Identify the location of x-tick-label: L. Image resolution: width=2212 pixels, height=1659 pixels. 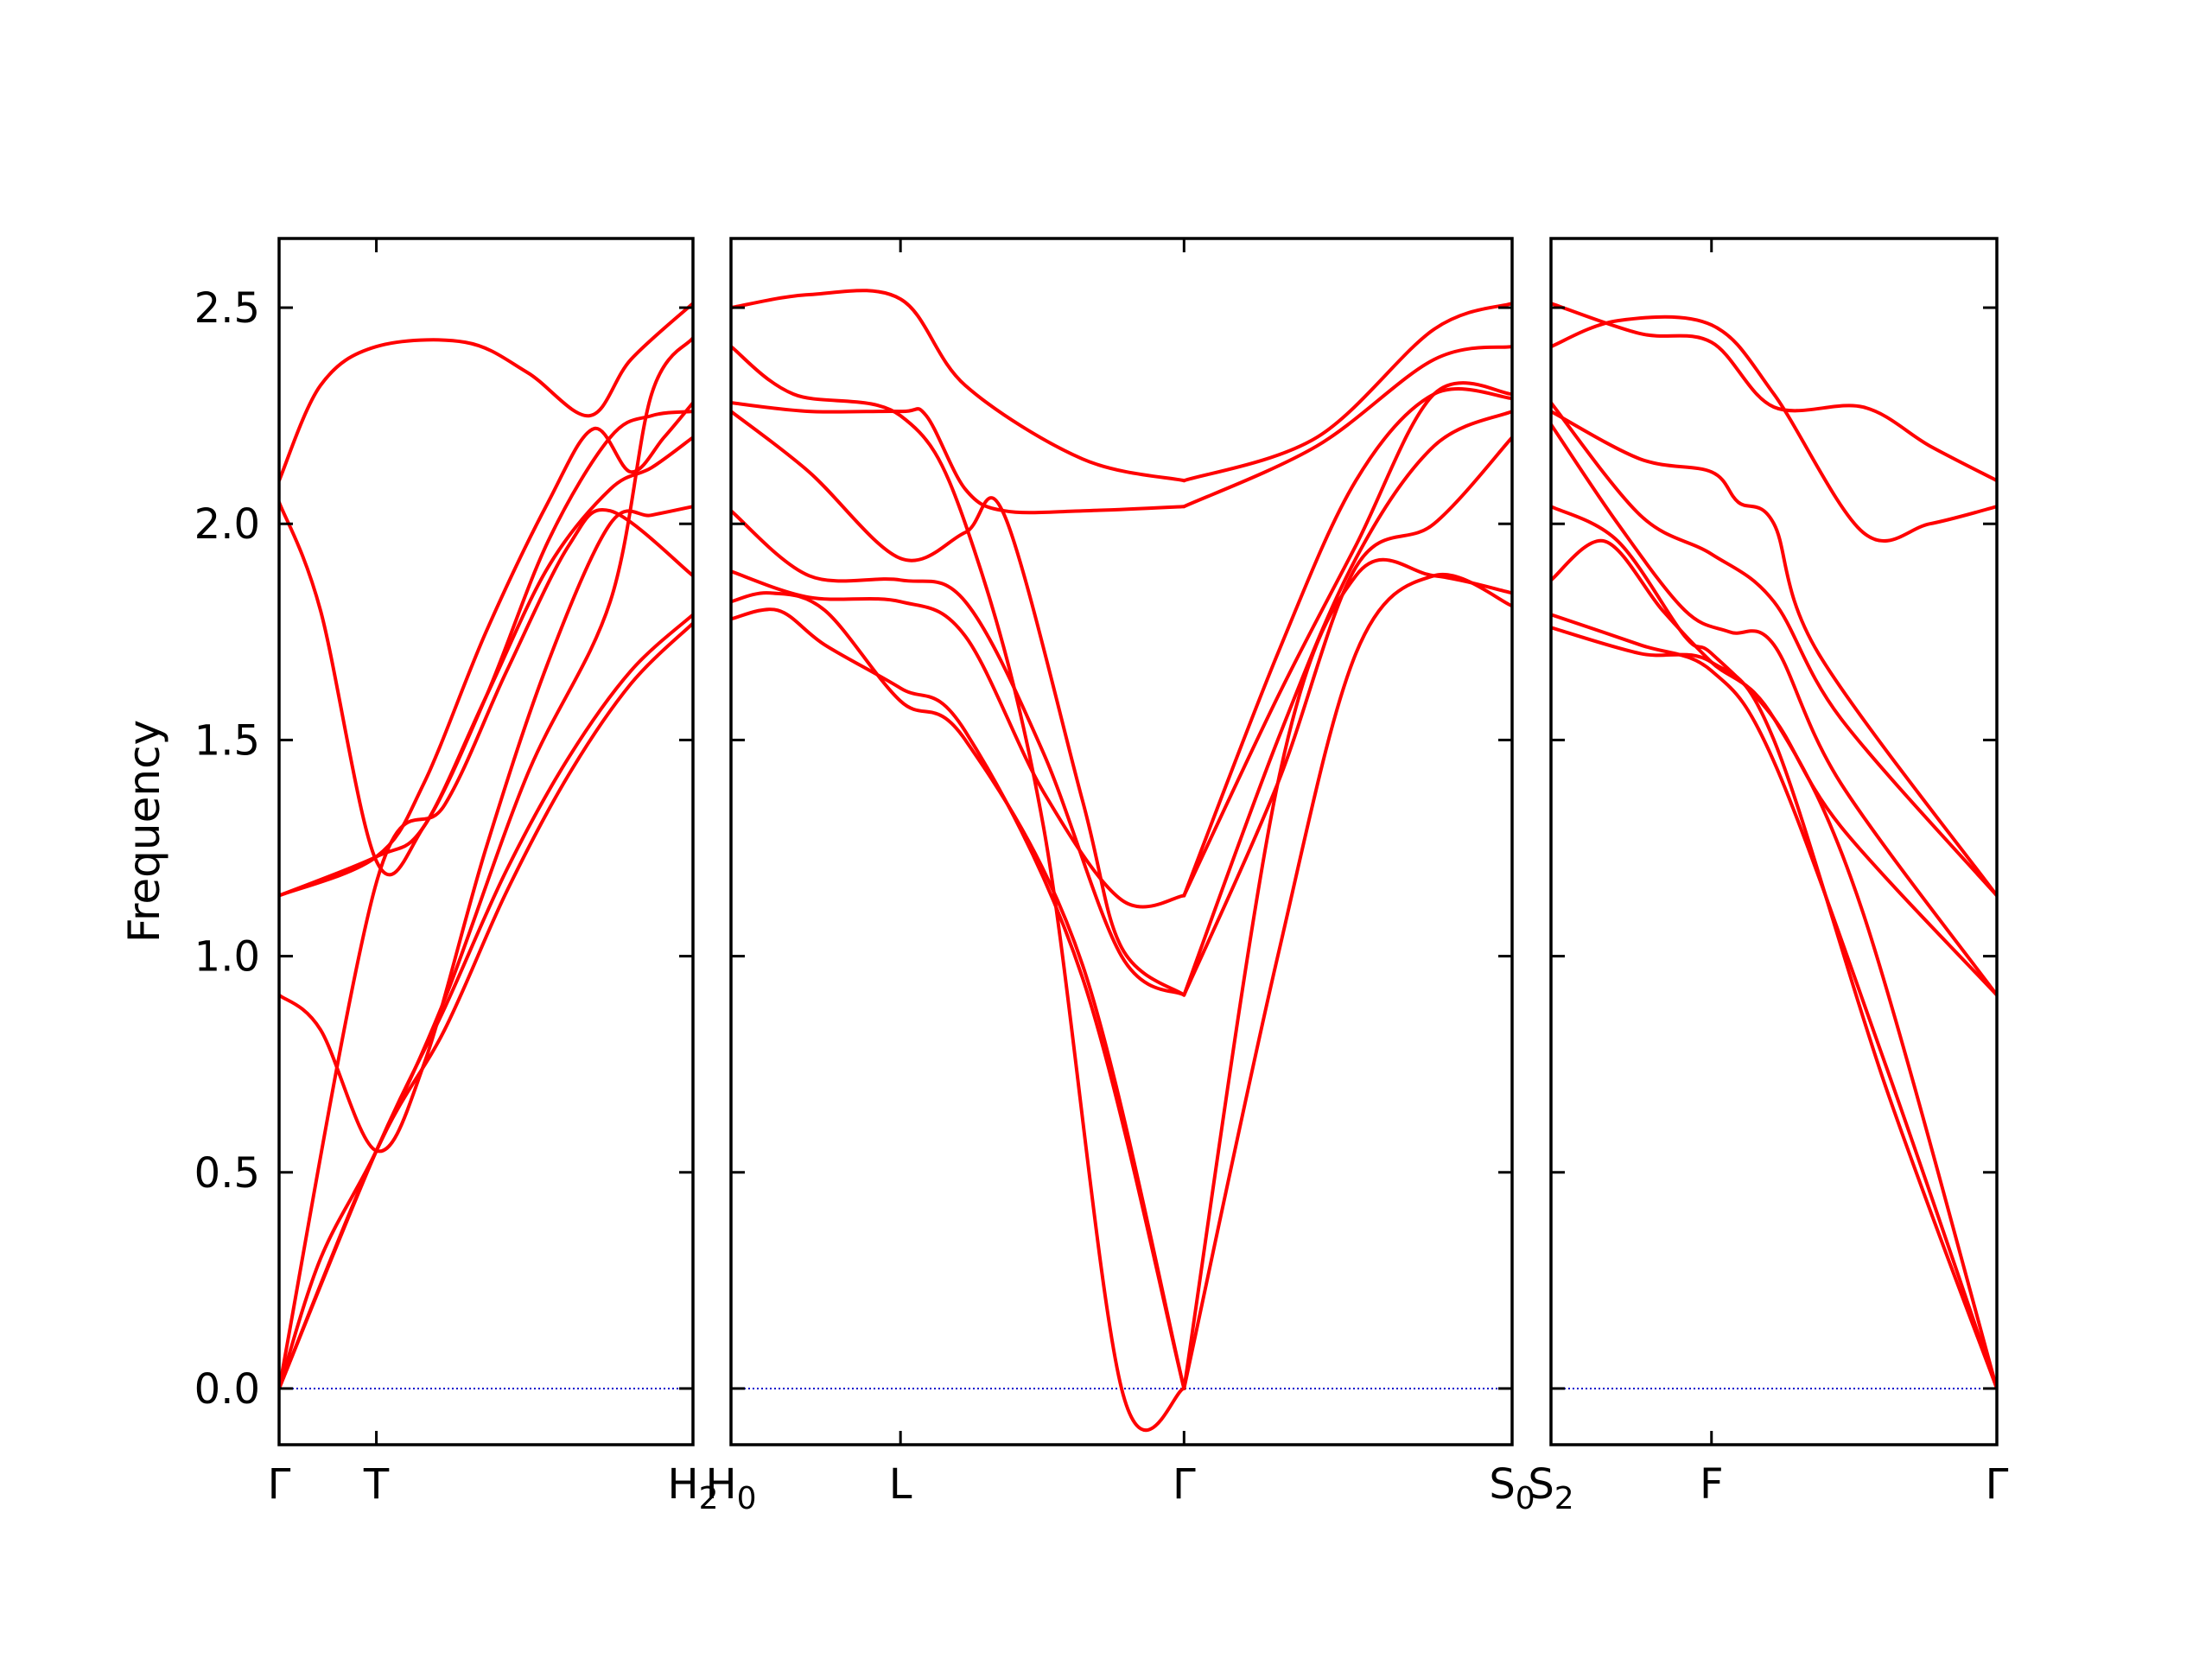
(901, 1484).